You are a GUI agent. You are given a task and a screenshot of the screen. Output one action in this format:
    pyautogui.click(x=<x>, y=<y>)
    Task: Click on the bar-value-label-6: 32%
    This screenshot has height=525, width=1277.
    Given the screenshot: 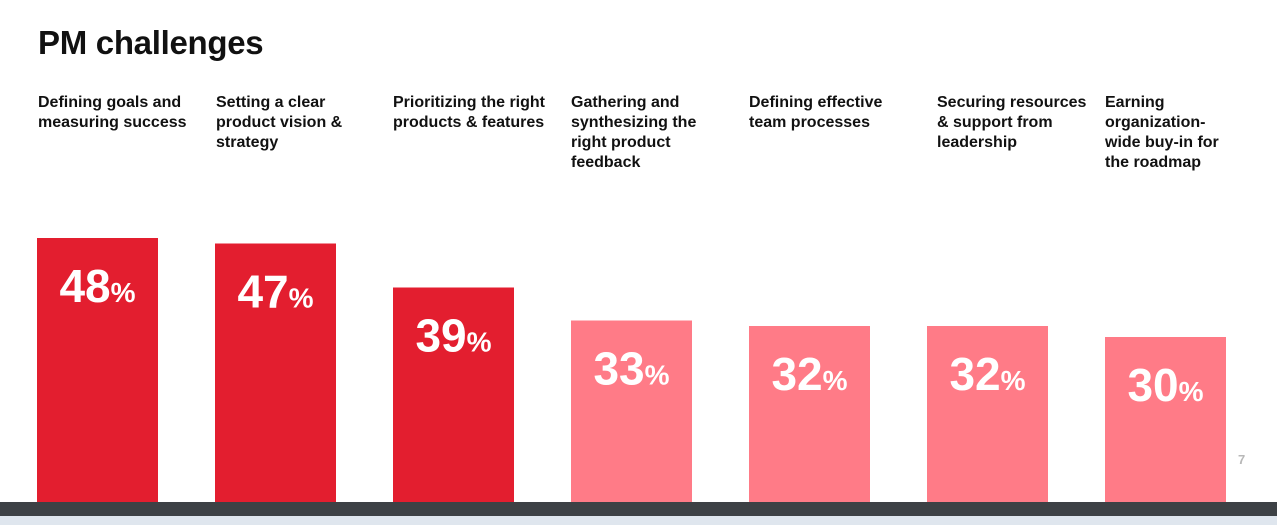 What is the action you would take?
    pyautogui.click(x=987, y=374)
    